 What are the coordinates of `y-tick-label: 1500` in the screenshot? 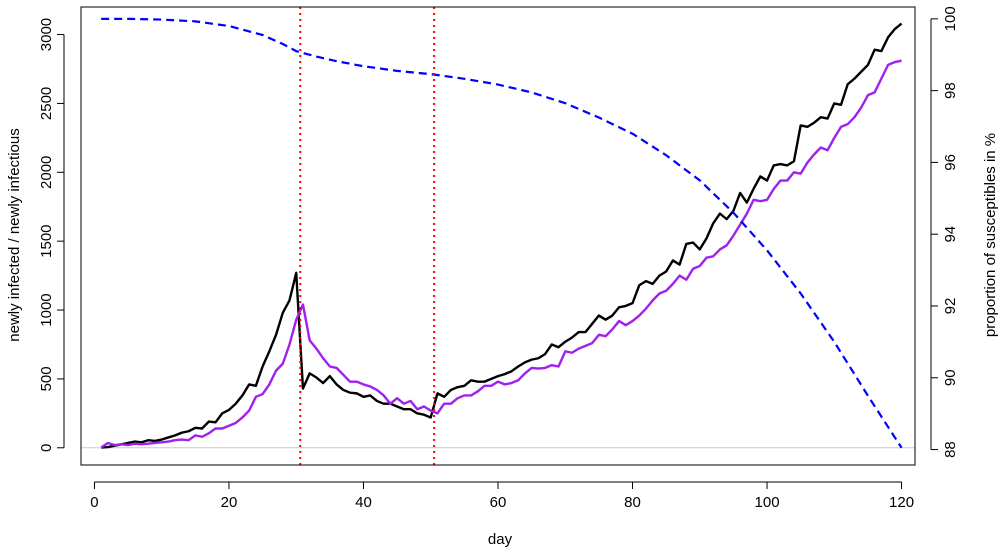 It's located at (46, 240).